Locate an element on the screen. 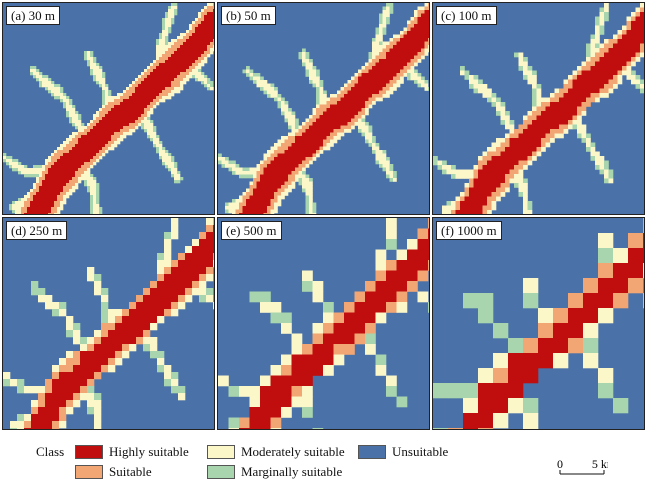 The height and width of the screenshot is (482, 650). panel-label: (c) 100 m is located at coordinates (466, 15).